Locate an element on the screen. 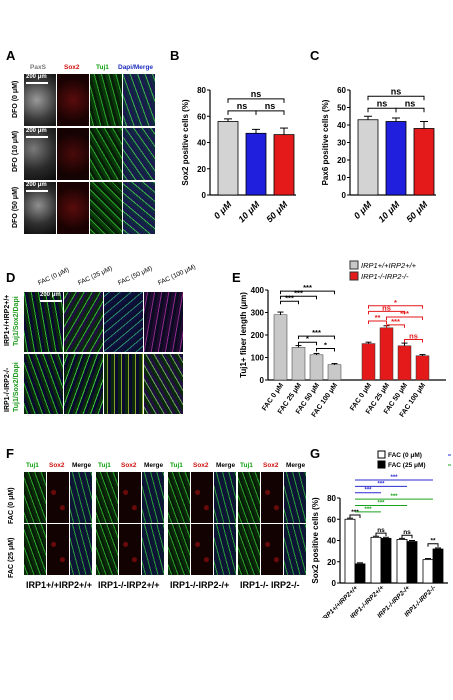  chart-e-y-tick-label: 400 is located at coordinates (258, 290).